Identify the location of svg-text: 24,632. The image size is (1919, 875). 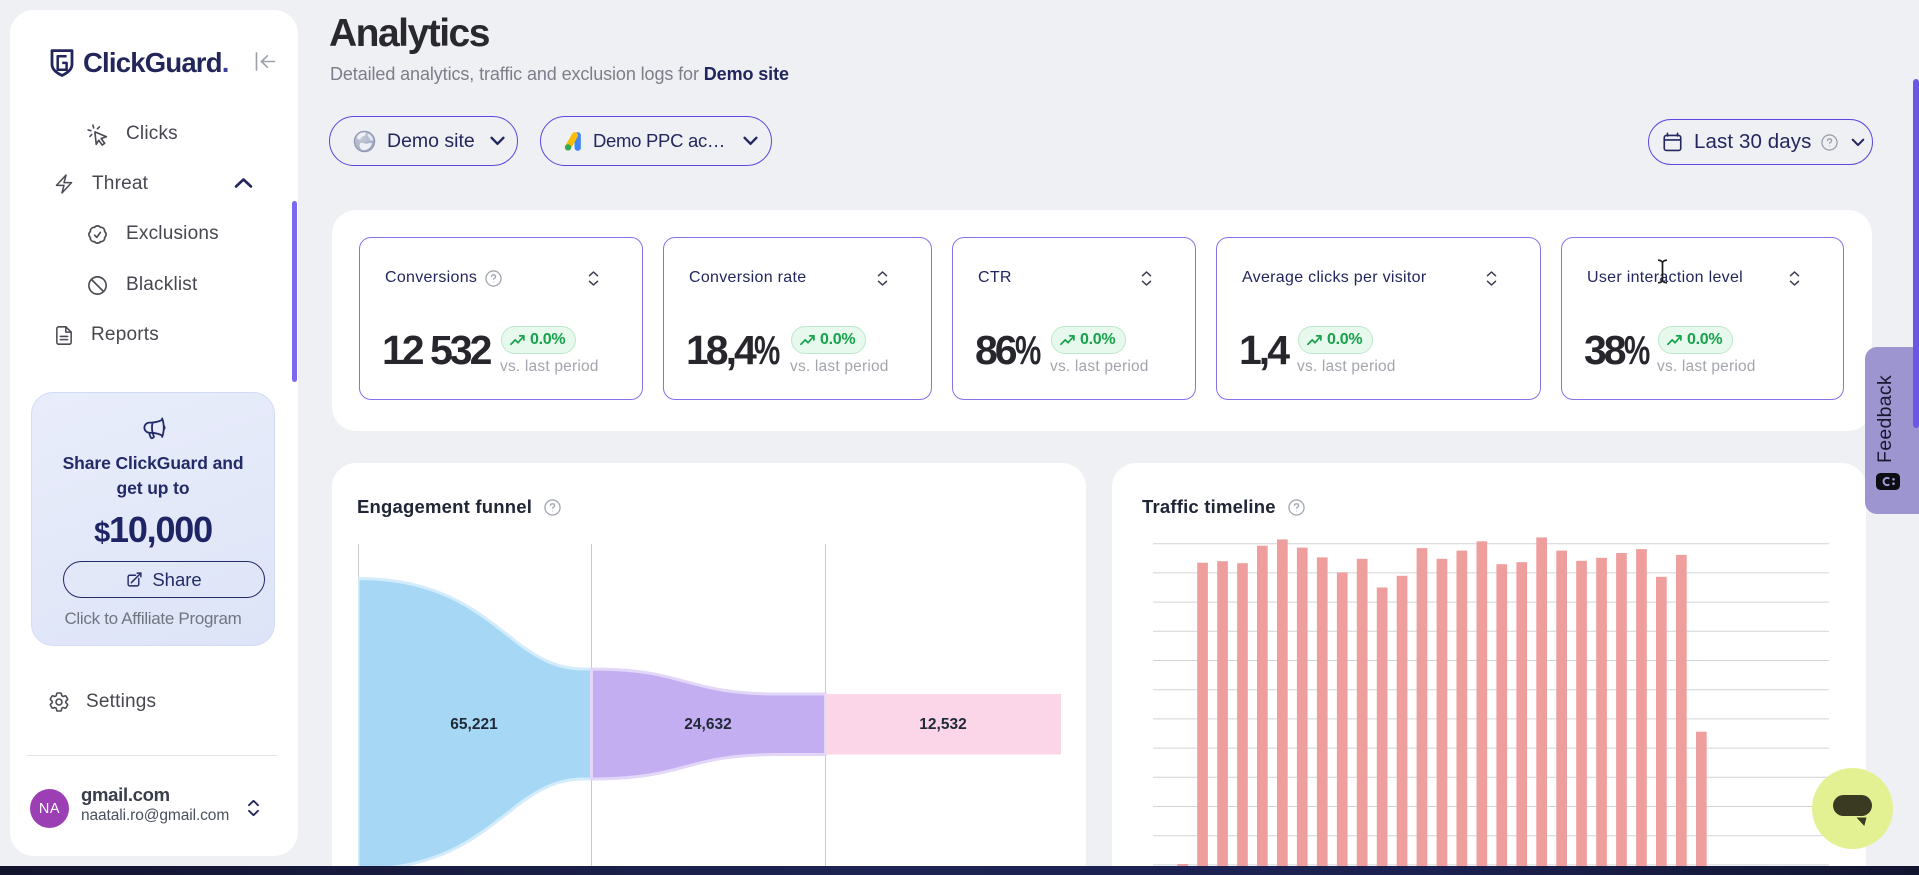
(707, 724).